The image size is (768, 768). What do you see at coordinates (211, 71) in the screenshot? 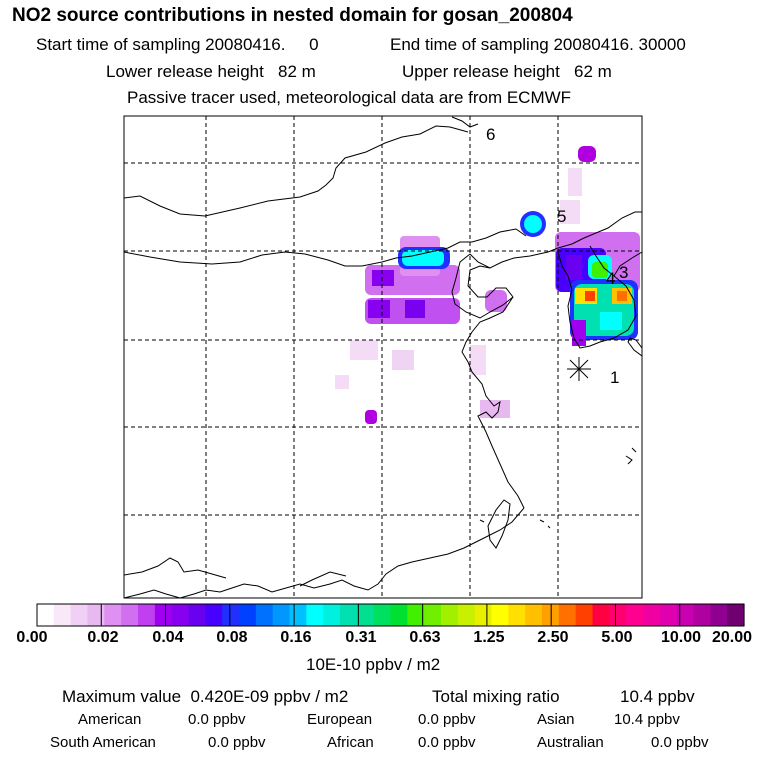
I see `lower-release-height-label: Lower release height 82 m` at bounding box center [211, 71].